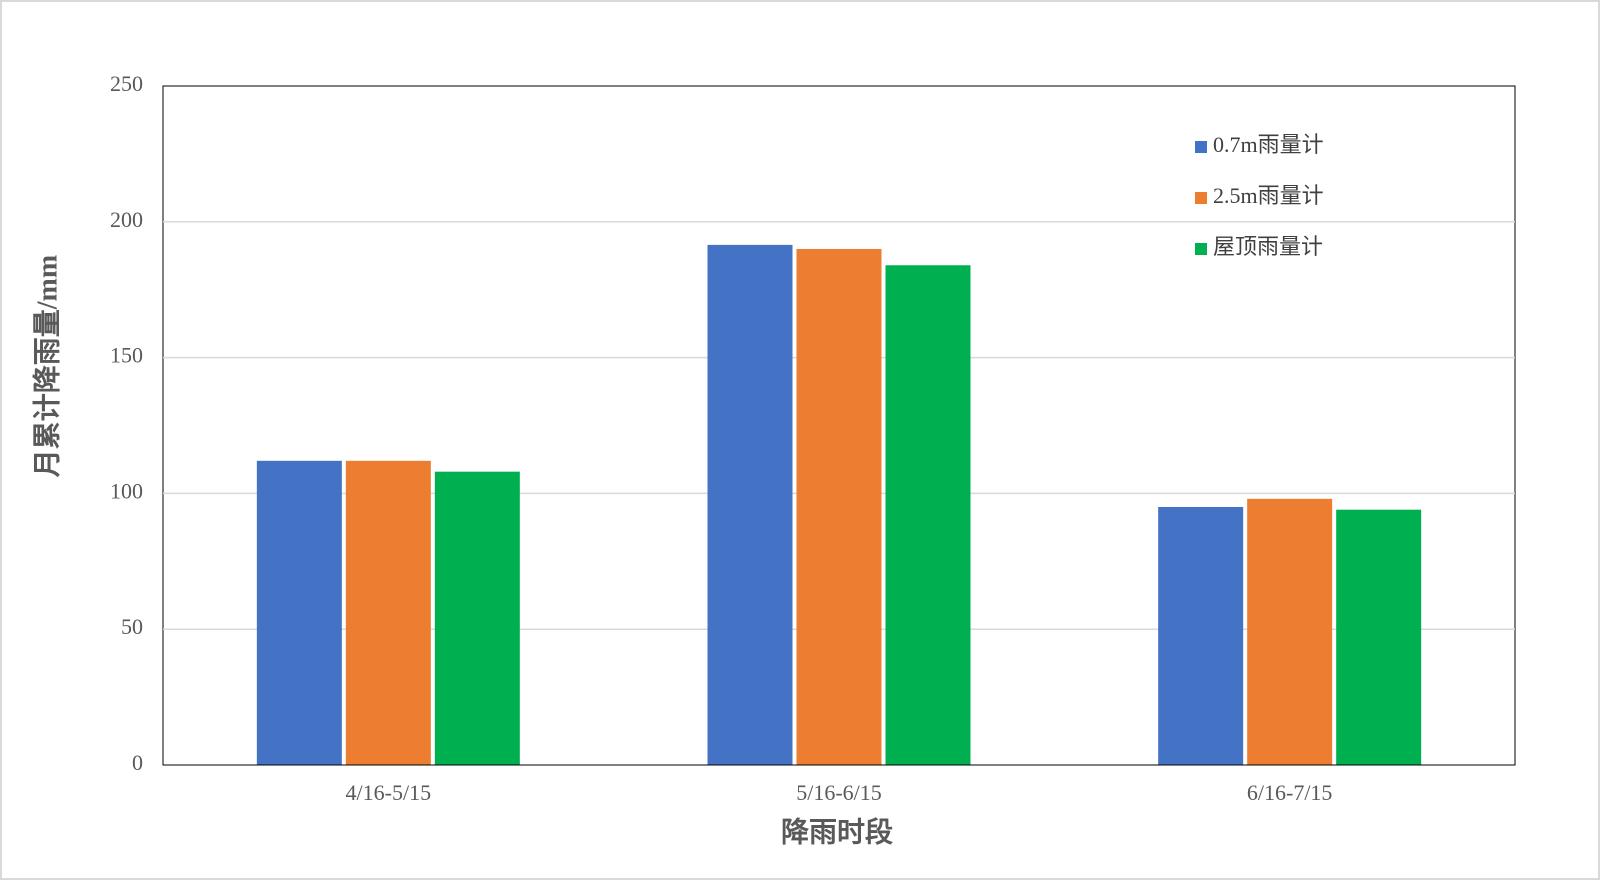  Describe the element at coordinates (126, 490) in the screenshot. I see `y-tick-label: 100` at that location.